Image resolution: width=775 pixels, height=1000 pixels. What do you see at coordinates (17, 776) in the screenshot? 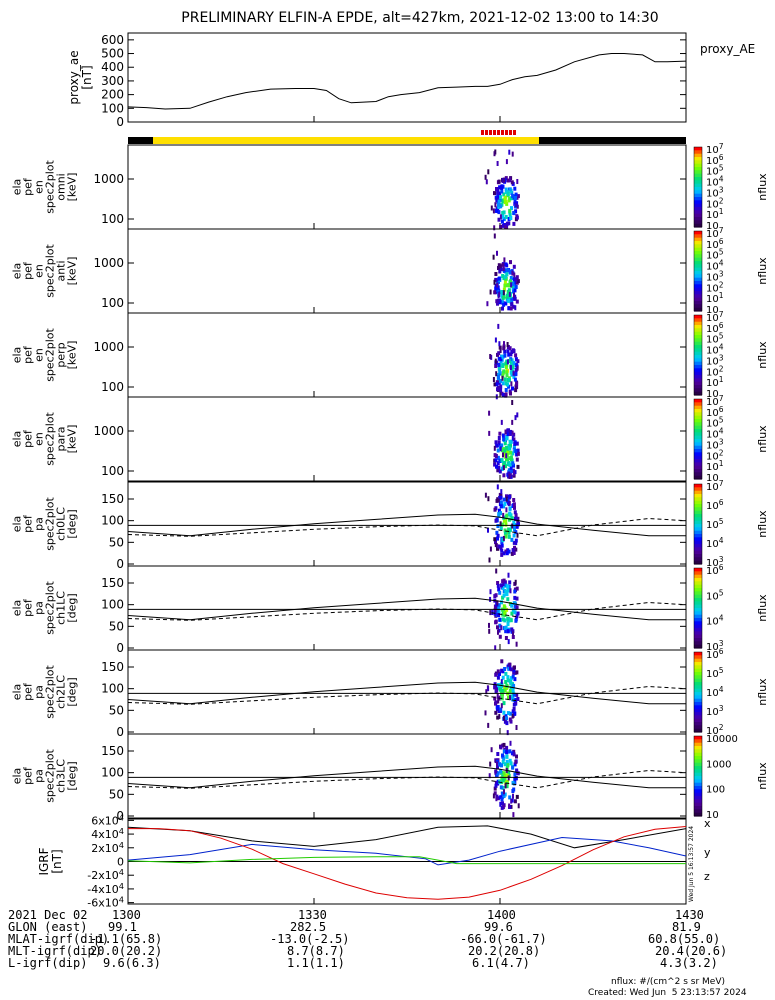
I see `panel-ylabel-line: ela` at bounding box center [17, 776].